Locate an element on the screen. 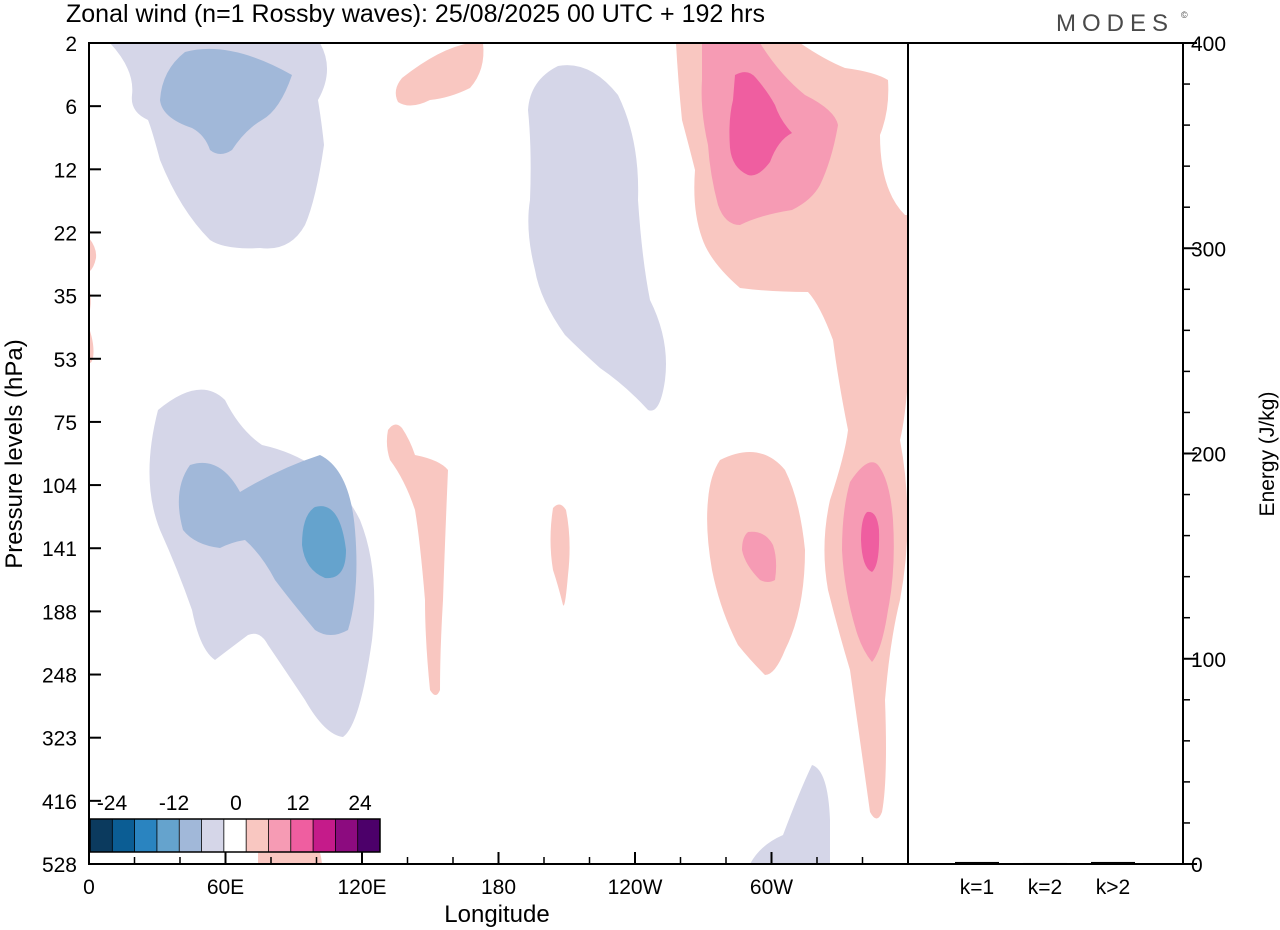  energy-bars: k=1 k=2 k>2 is located at coordinates (1045, 880).